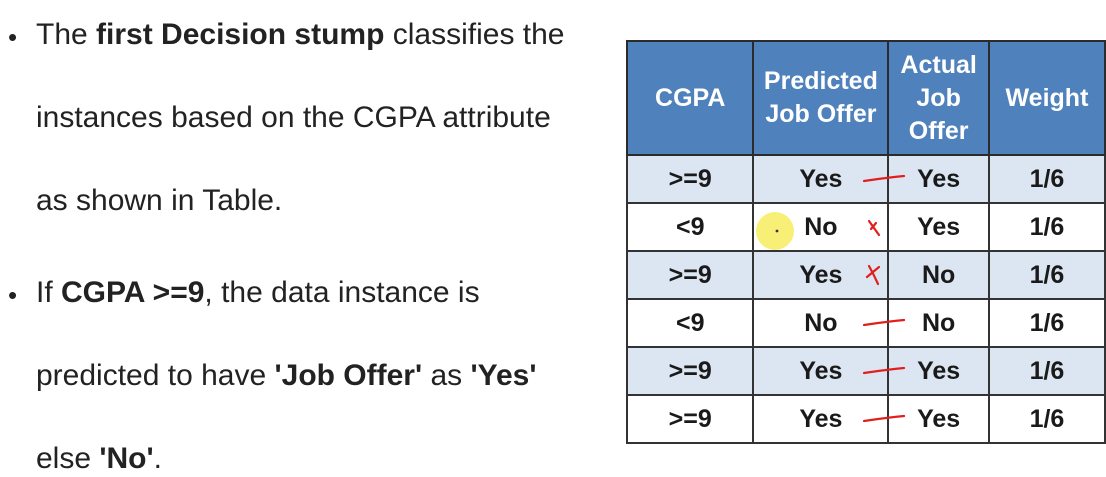 This screenshot has height=477, width=1106. What do you see at coordinates (690, 98) in the screenshot?
I see `header-cgpa: CGPA` at bounding box center [690, 98].